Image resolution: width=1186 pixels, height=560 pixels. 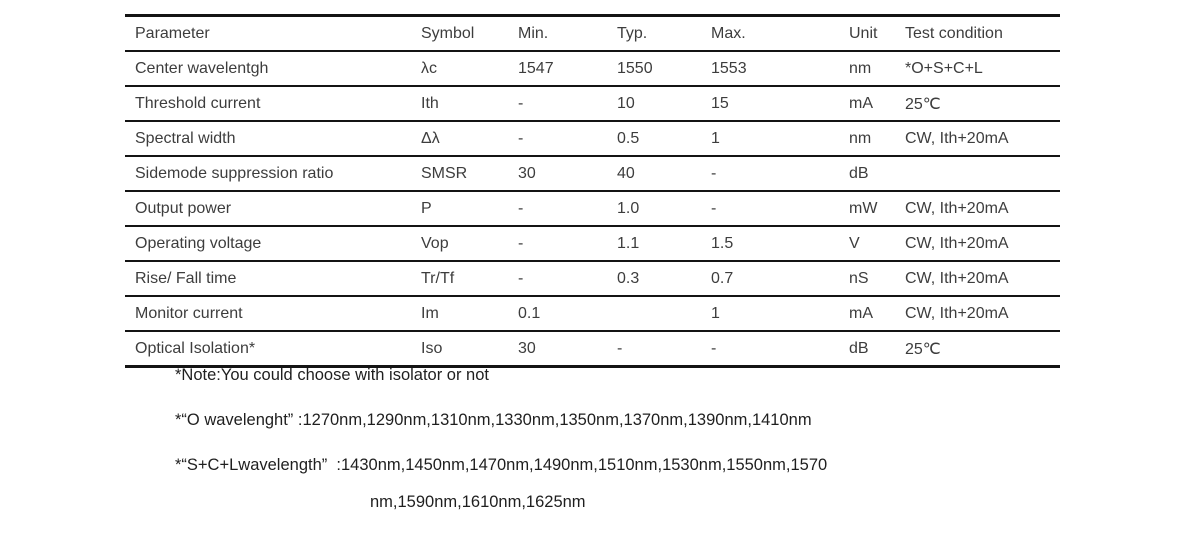 I want to click on col-header-max: Max., so click(x=728, y=33).